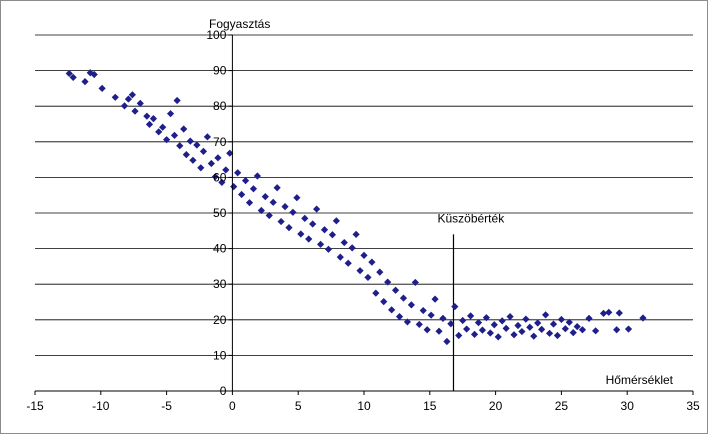  Describe the element at coordinates (364, 406) in the screenshot. I see `x-tick-label: 10` at that location.